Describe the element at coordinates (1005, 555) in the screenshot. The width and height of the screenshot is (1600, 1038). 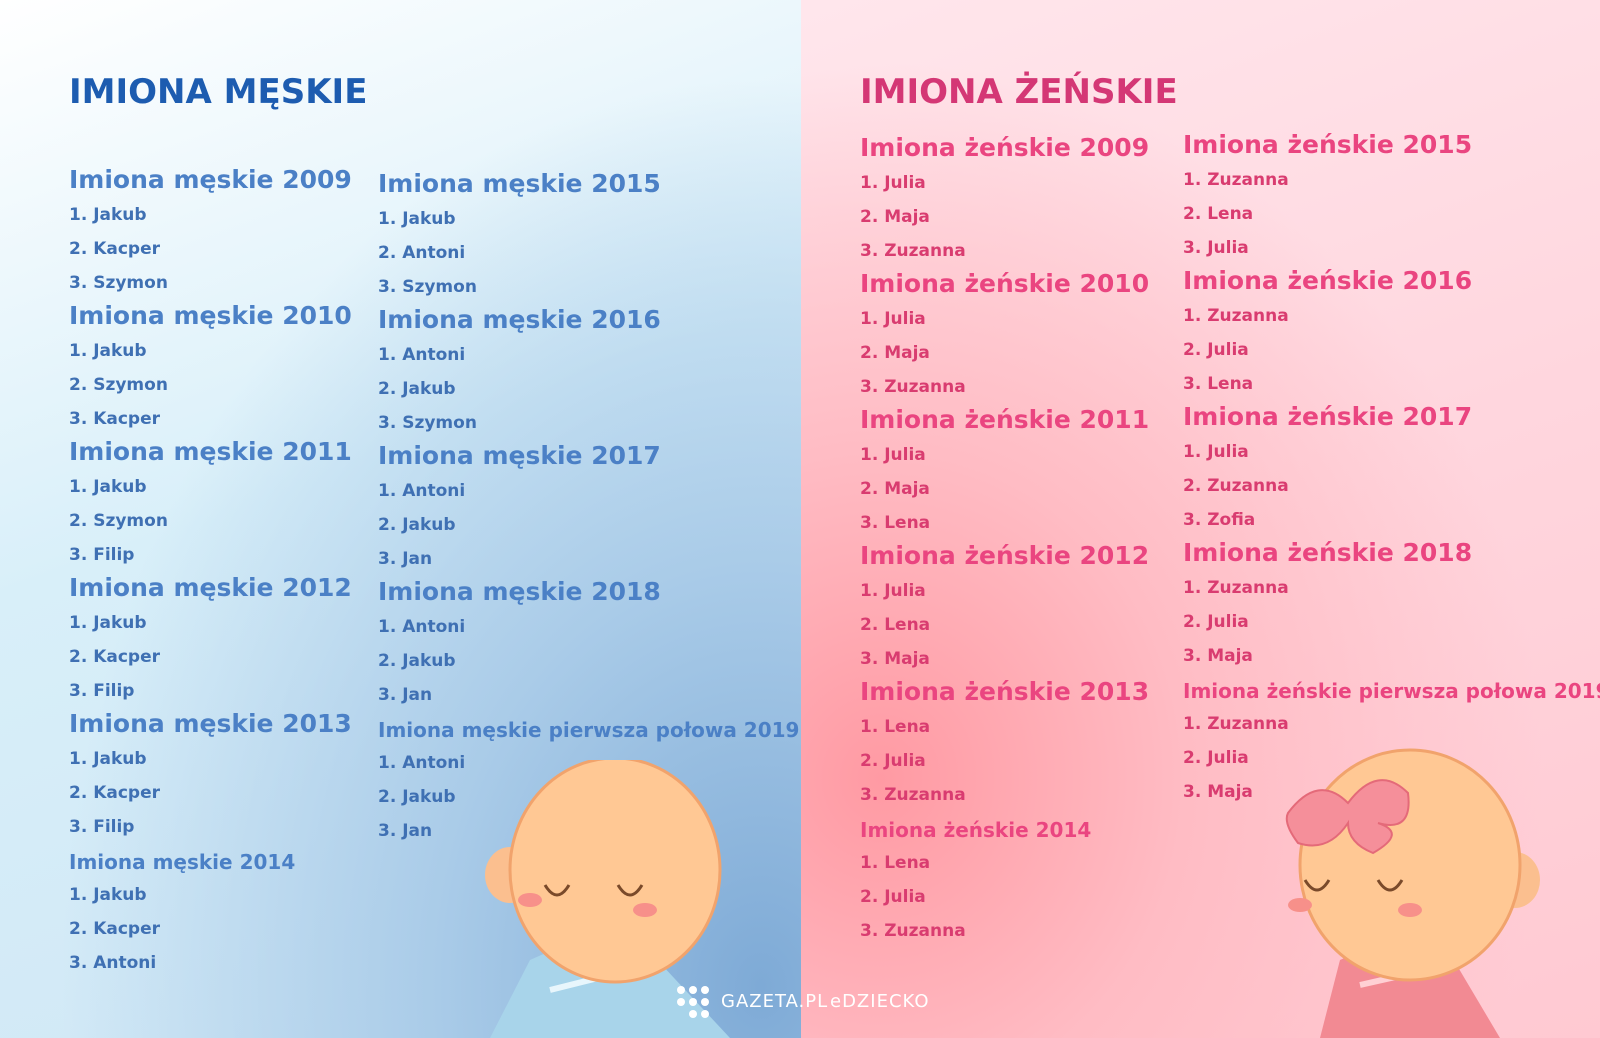
I see `group-heading: Imiona żeńskie 2012` at that location.